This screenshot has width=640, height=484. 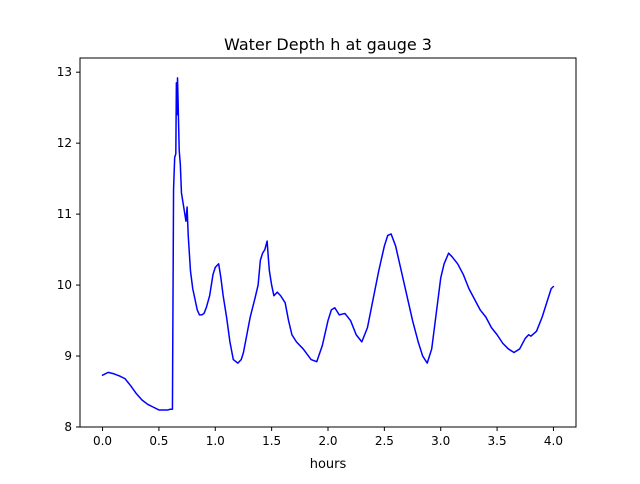 What do you see at coordinates (64, 143) in the screenshot?
I see `y-tick-label: 12` at bounding box center [64, 143].